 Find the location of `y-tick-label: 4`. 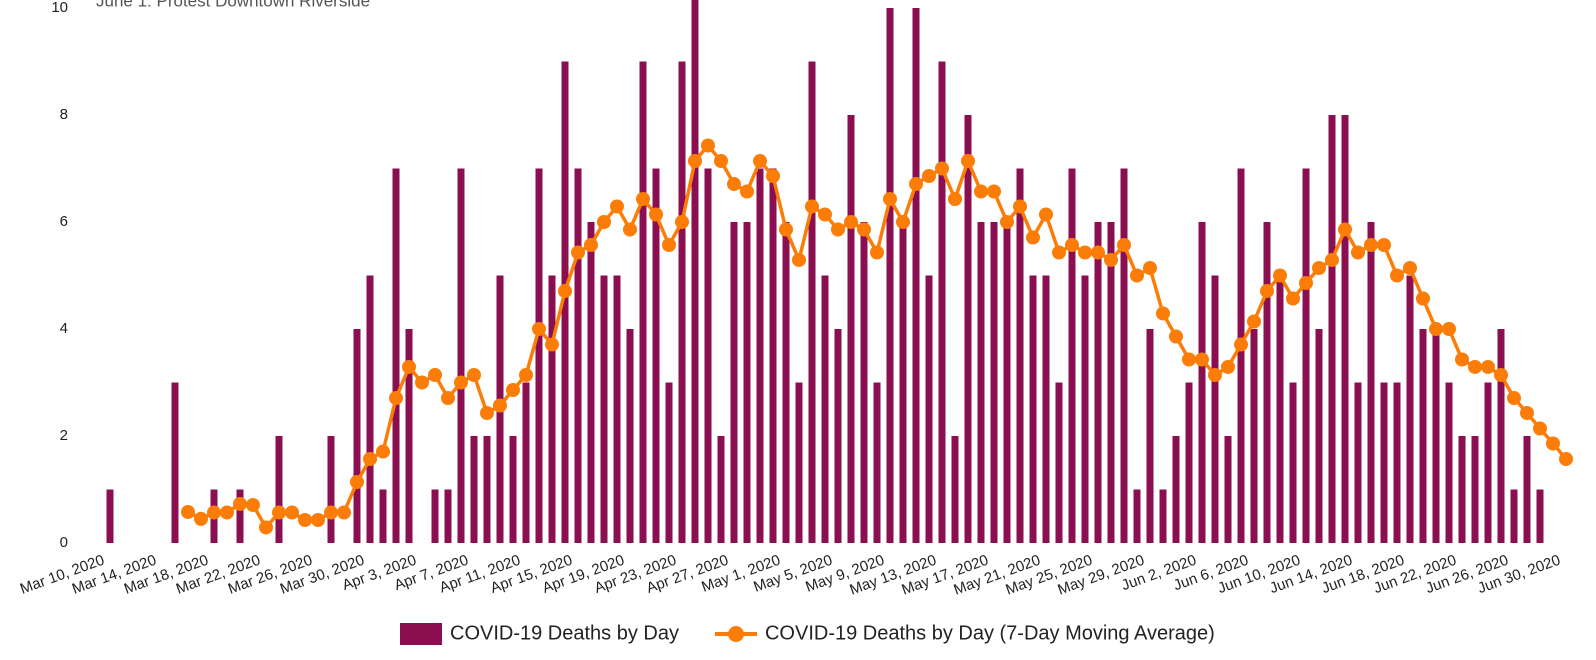

y-tick-label: 4 is located at coordinates (64, 328).